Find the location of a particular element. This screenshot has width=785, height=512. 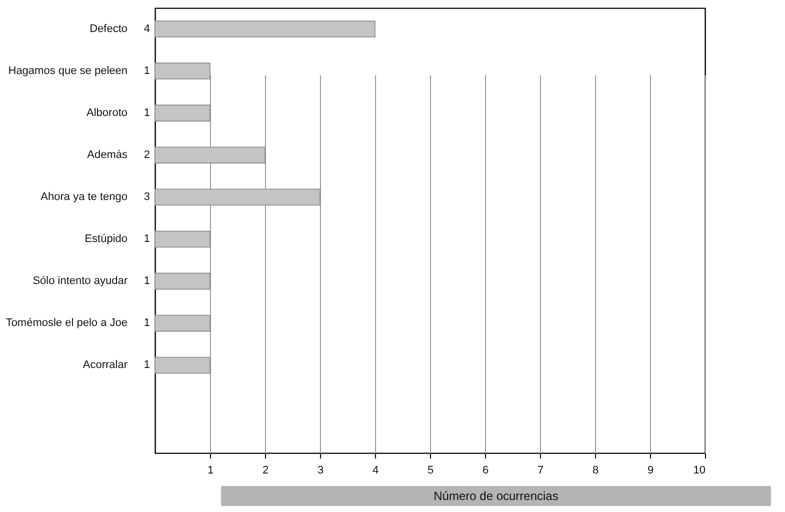

x-tick-label: 3 is located at coordinates (320, 470).